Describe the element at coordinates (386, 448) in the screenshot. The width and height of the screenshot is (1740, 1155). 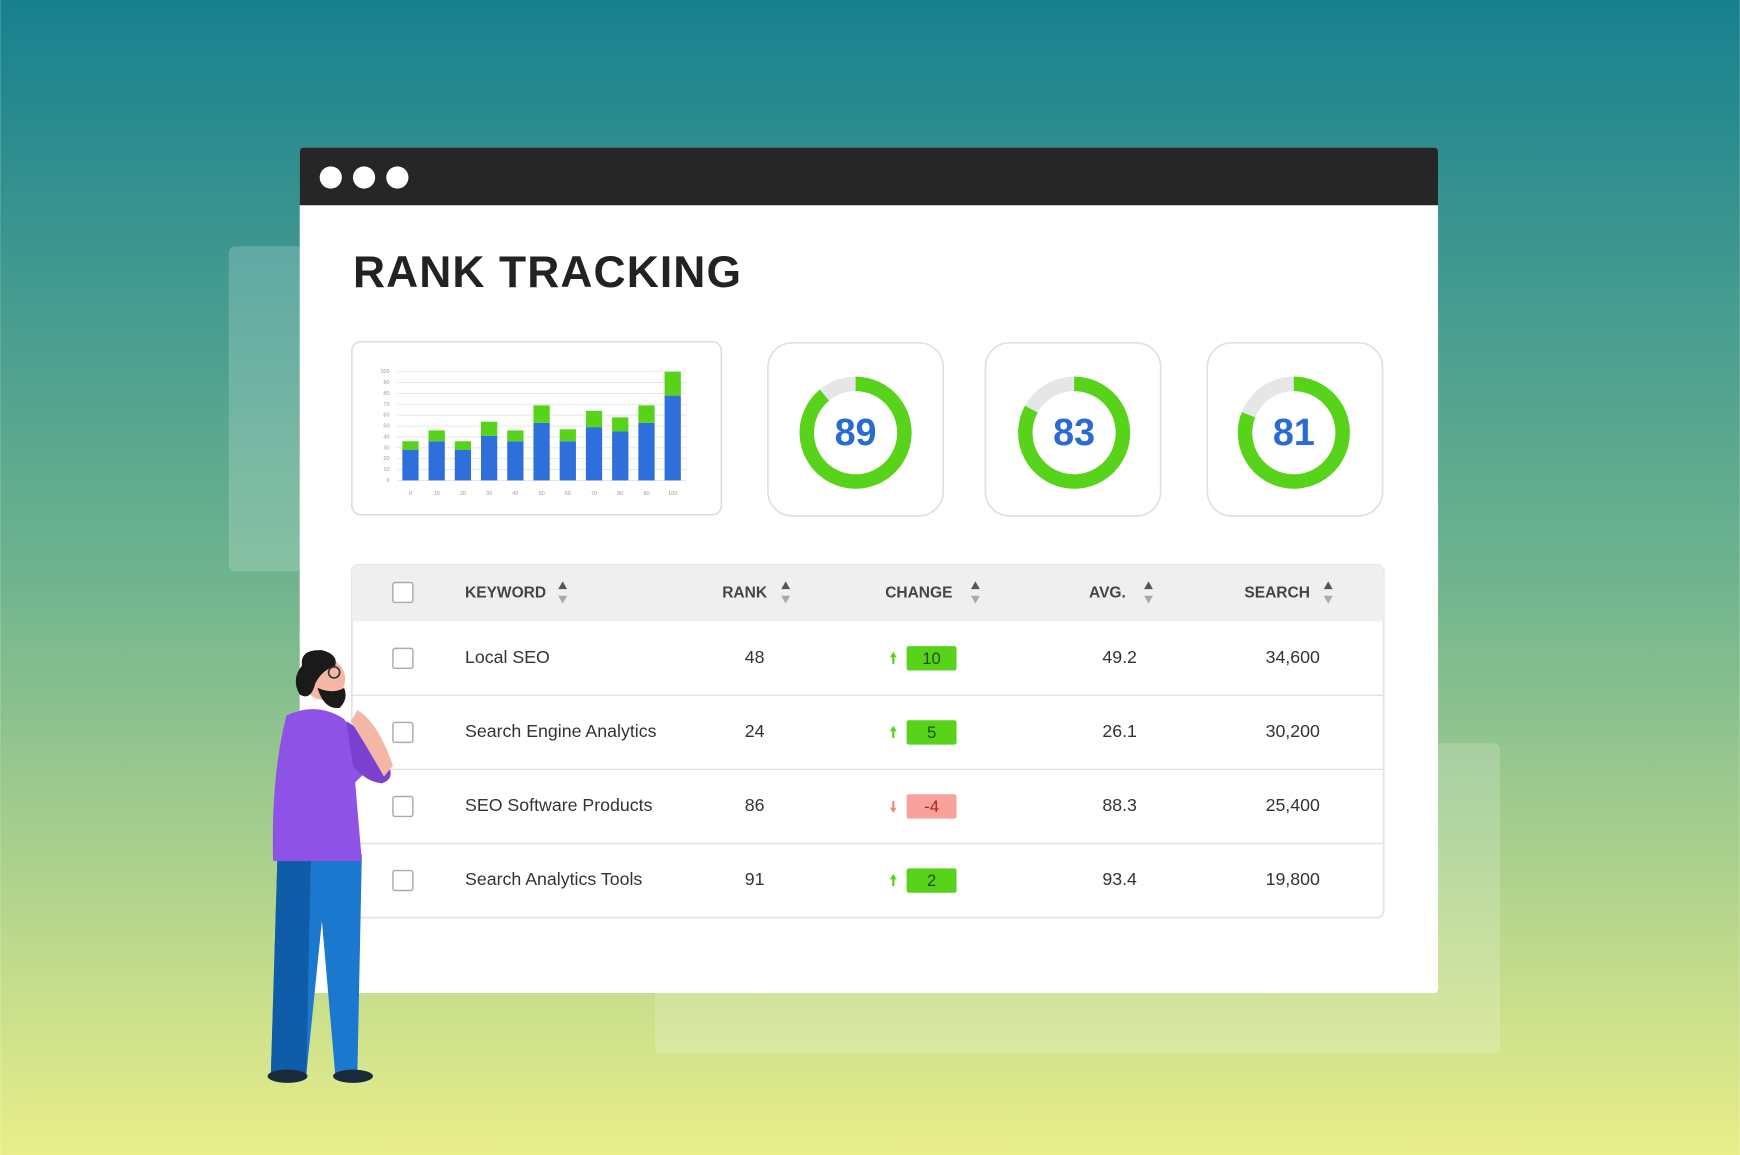
I see `y-tick-label: 30` at that location.